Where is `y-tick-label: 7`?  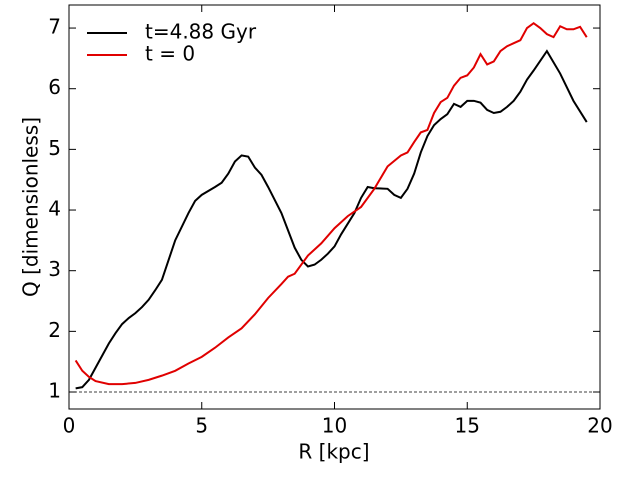 y-tick-label: 7 is located at coordinates (54, 27).